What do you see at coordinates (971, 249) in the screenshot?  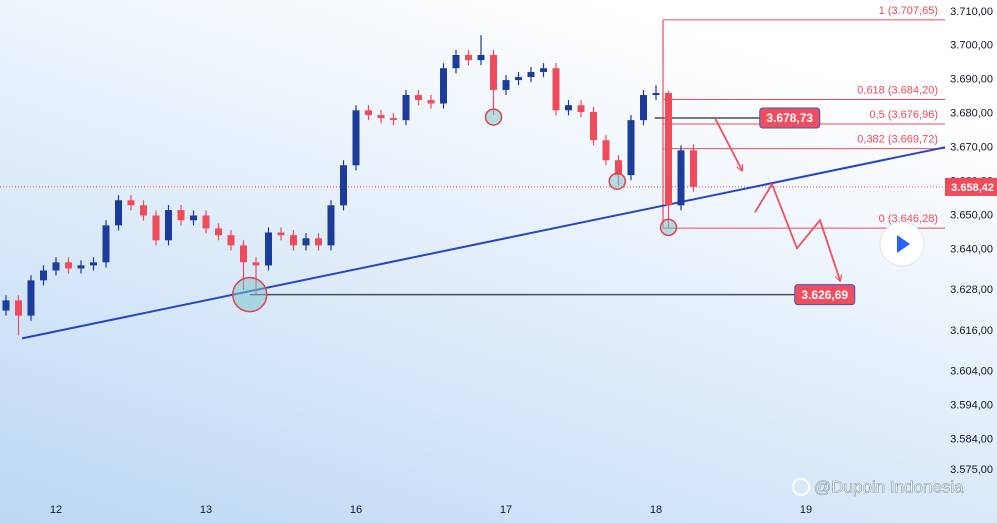 I see `y-tick-label: 3.640,00` at bounding box center [971, 249].